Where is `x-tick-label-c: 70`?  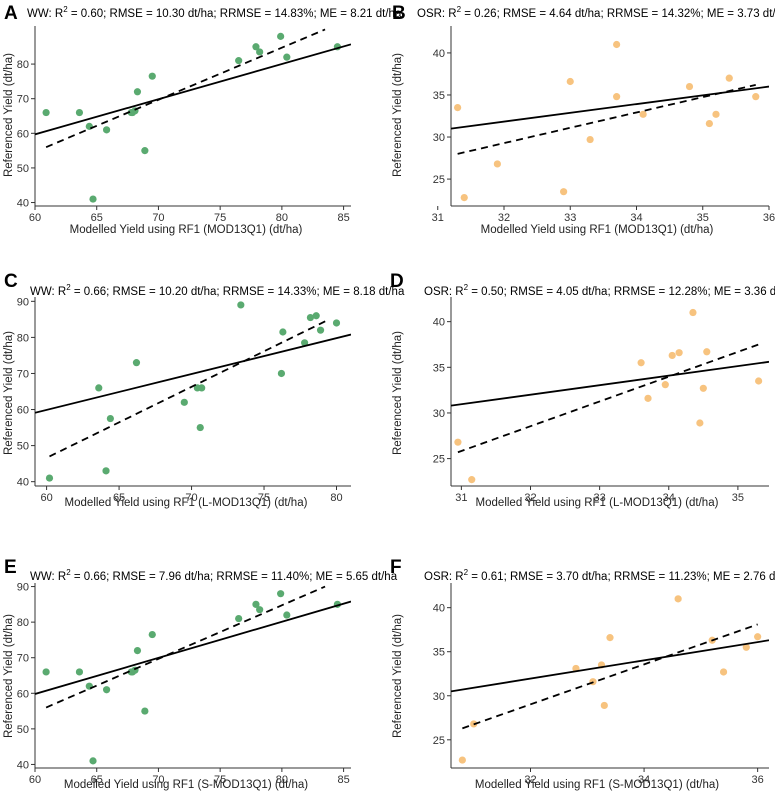
x-tick-label-c: 70 is located at coordinates (191, 498).